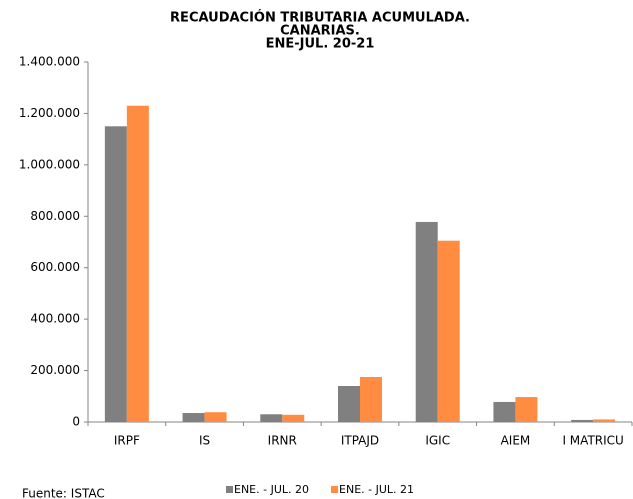 This screenshot has height=499, width=633. What do you see at coordinates (49, 113) in the screenshot?
I see `y-tick-label: 1.200.000` at bounding box center [49, 113].